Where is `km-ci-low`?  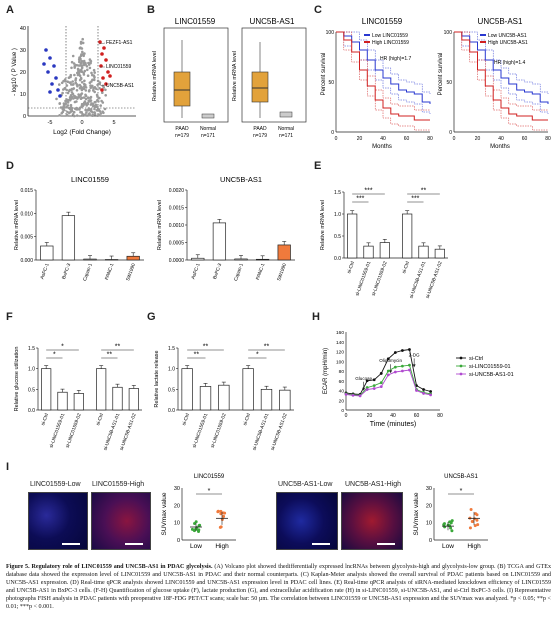
km-ci-low is located at coordinates (383, 62).